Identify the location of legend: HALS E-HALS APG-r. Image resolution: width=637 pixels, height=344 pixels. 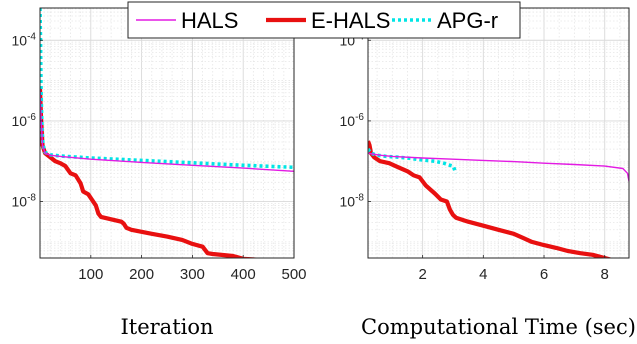
(324, 20).